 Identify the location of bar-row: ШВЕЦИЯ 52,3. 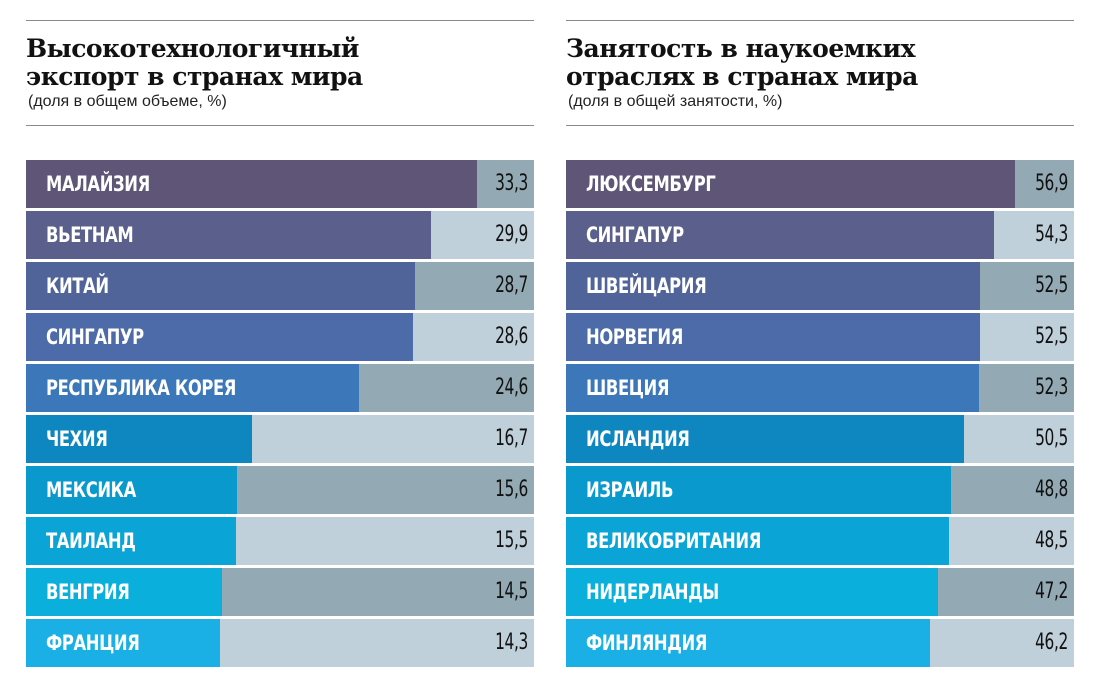
(820, 388).